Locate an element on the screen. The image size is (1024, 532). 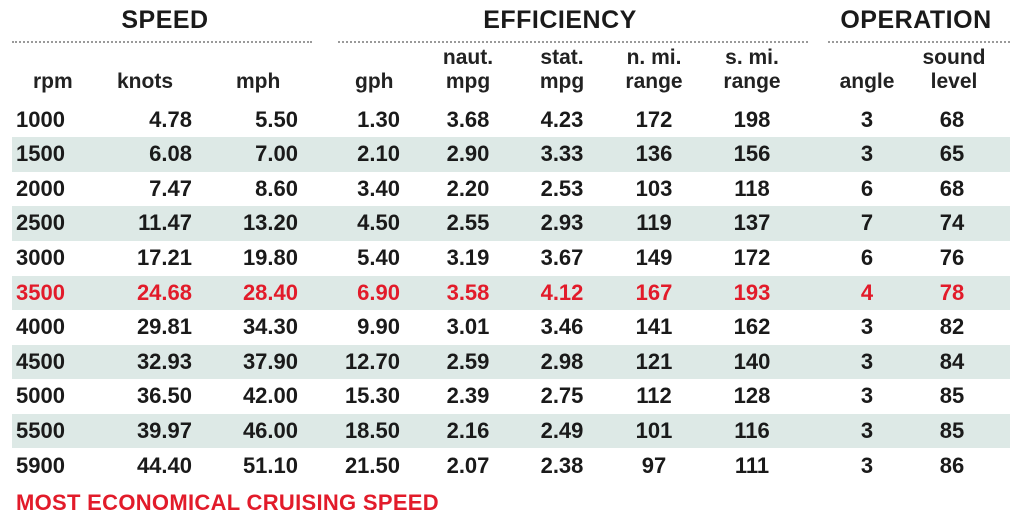
table-row: 1500 6.08 7.00 2.10 2.90 3.33 136 156 3 65 is located at coordinates (511, 154).